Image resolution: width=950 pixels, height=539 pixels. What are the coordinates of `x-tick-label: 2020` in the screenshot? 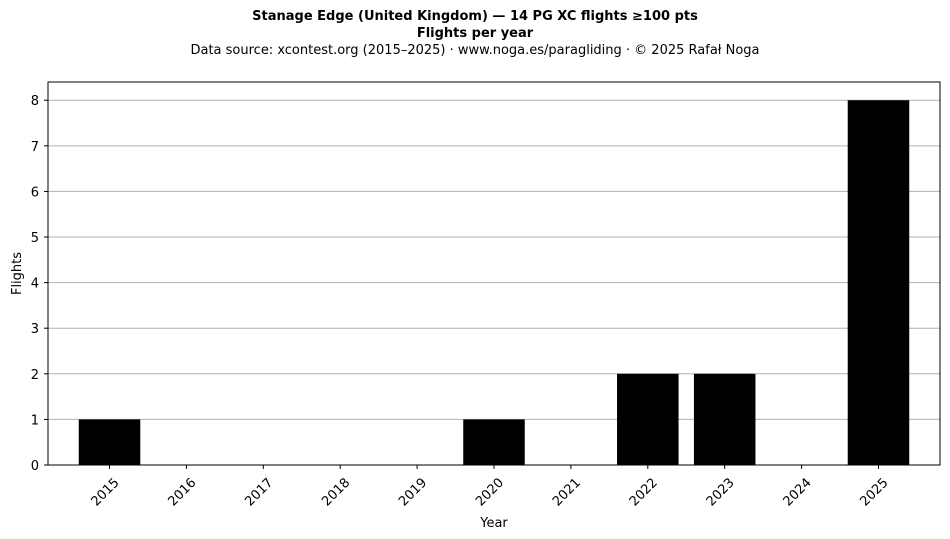 It's located at (490, 492).